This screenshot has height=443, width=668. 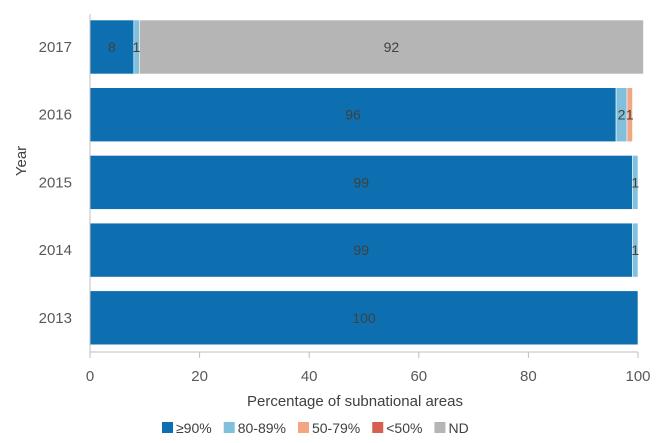 What do you see at coordinates (137, 47) in the screenshot?
I see `data-label-2017-1: 1` at bounding box center [137, 47].